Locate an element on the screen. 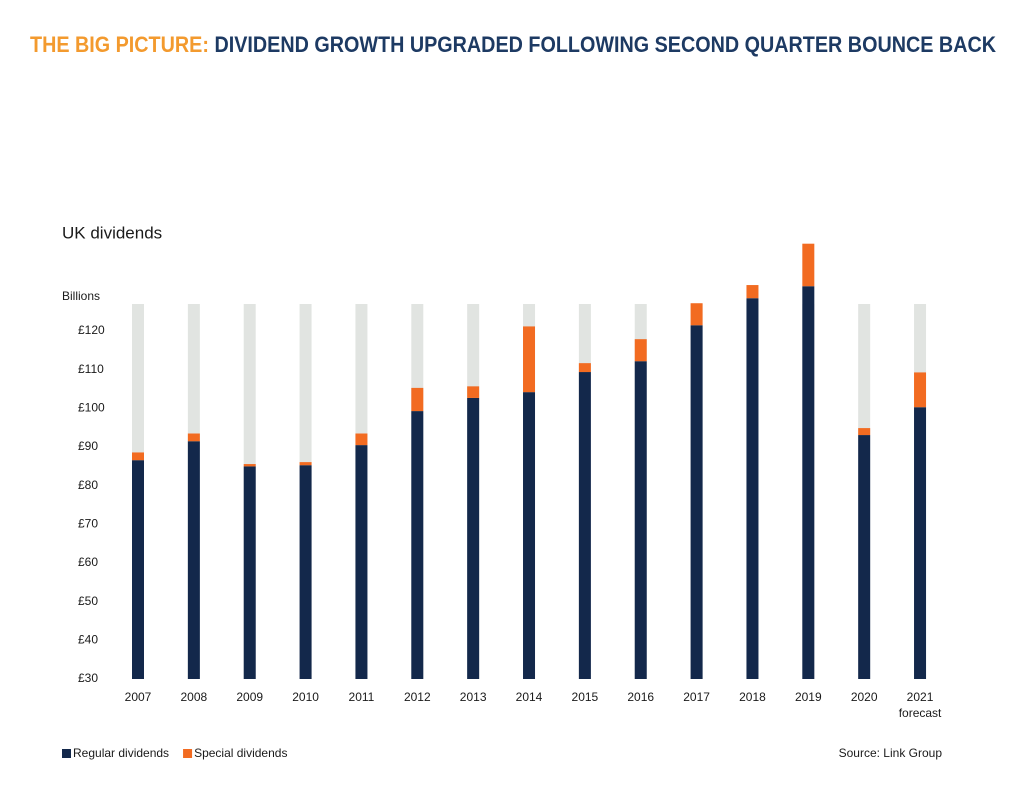 The height and width of the screenshot is (787, 1024). title-prefix: THE BIG PICTURE: is located at coordinates (119, 44).